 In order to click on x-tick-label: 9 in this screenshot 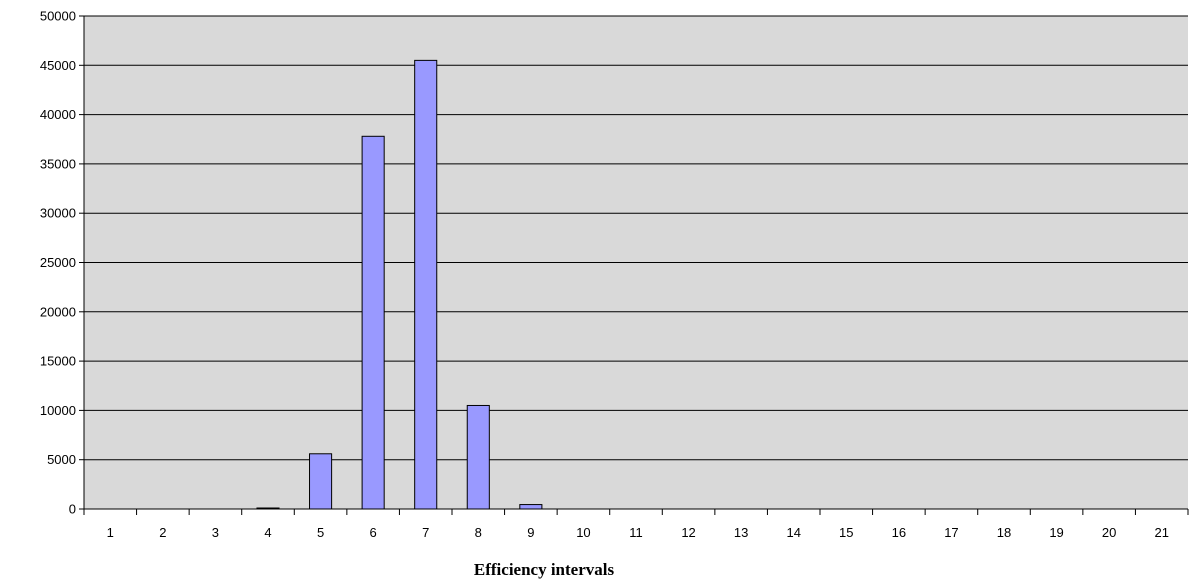, I will do `click(530, 532)`.